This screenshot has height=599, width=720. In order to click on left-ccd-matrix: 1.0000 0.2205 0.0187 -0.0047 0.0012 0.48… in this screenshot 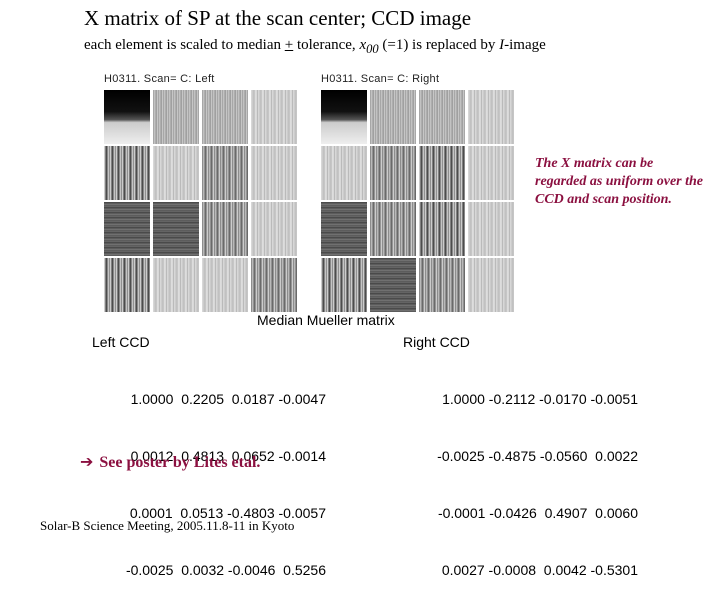, I will do `click(209, 475)`.